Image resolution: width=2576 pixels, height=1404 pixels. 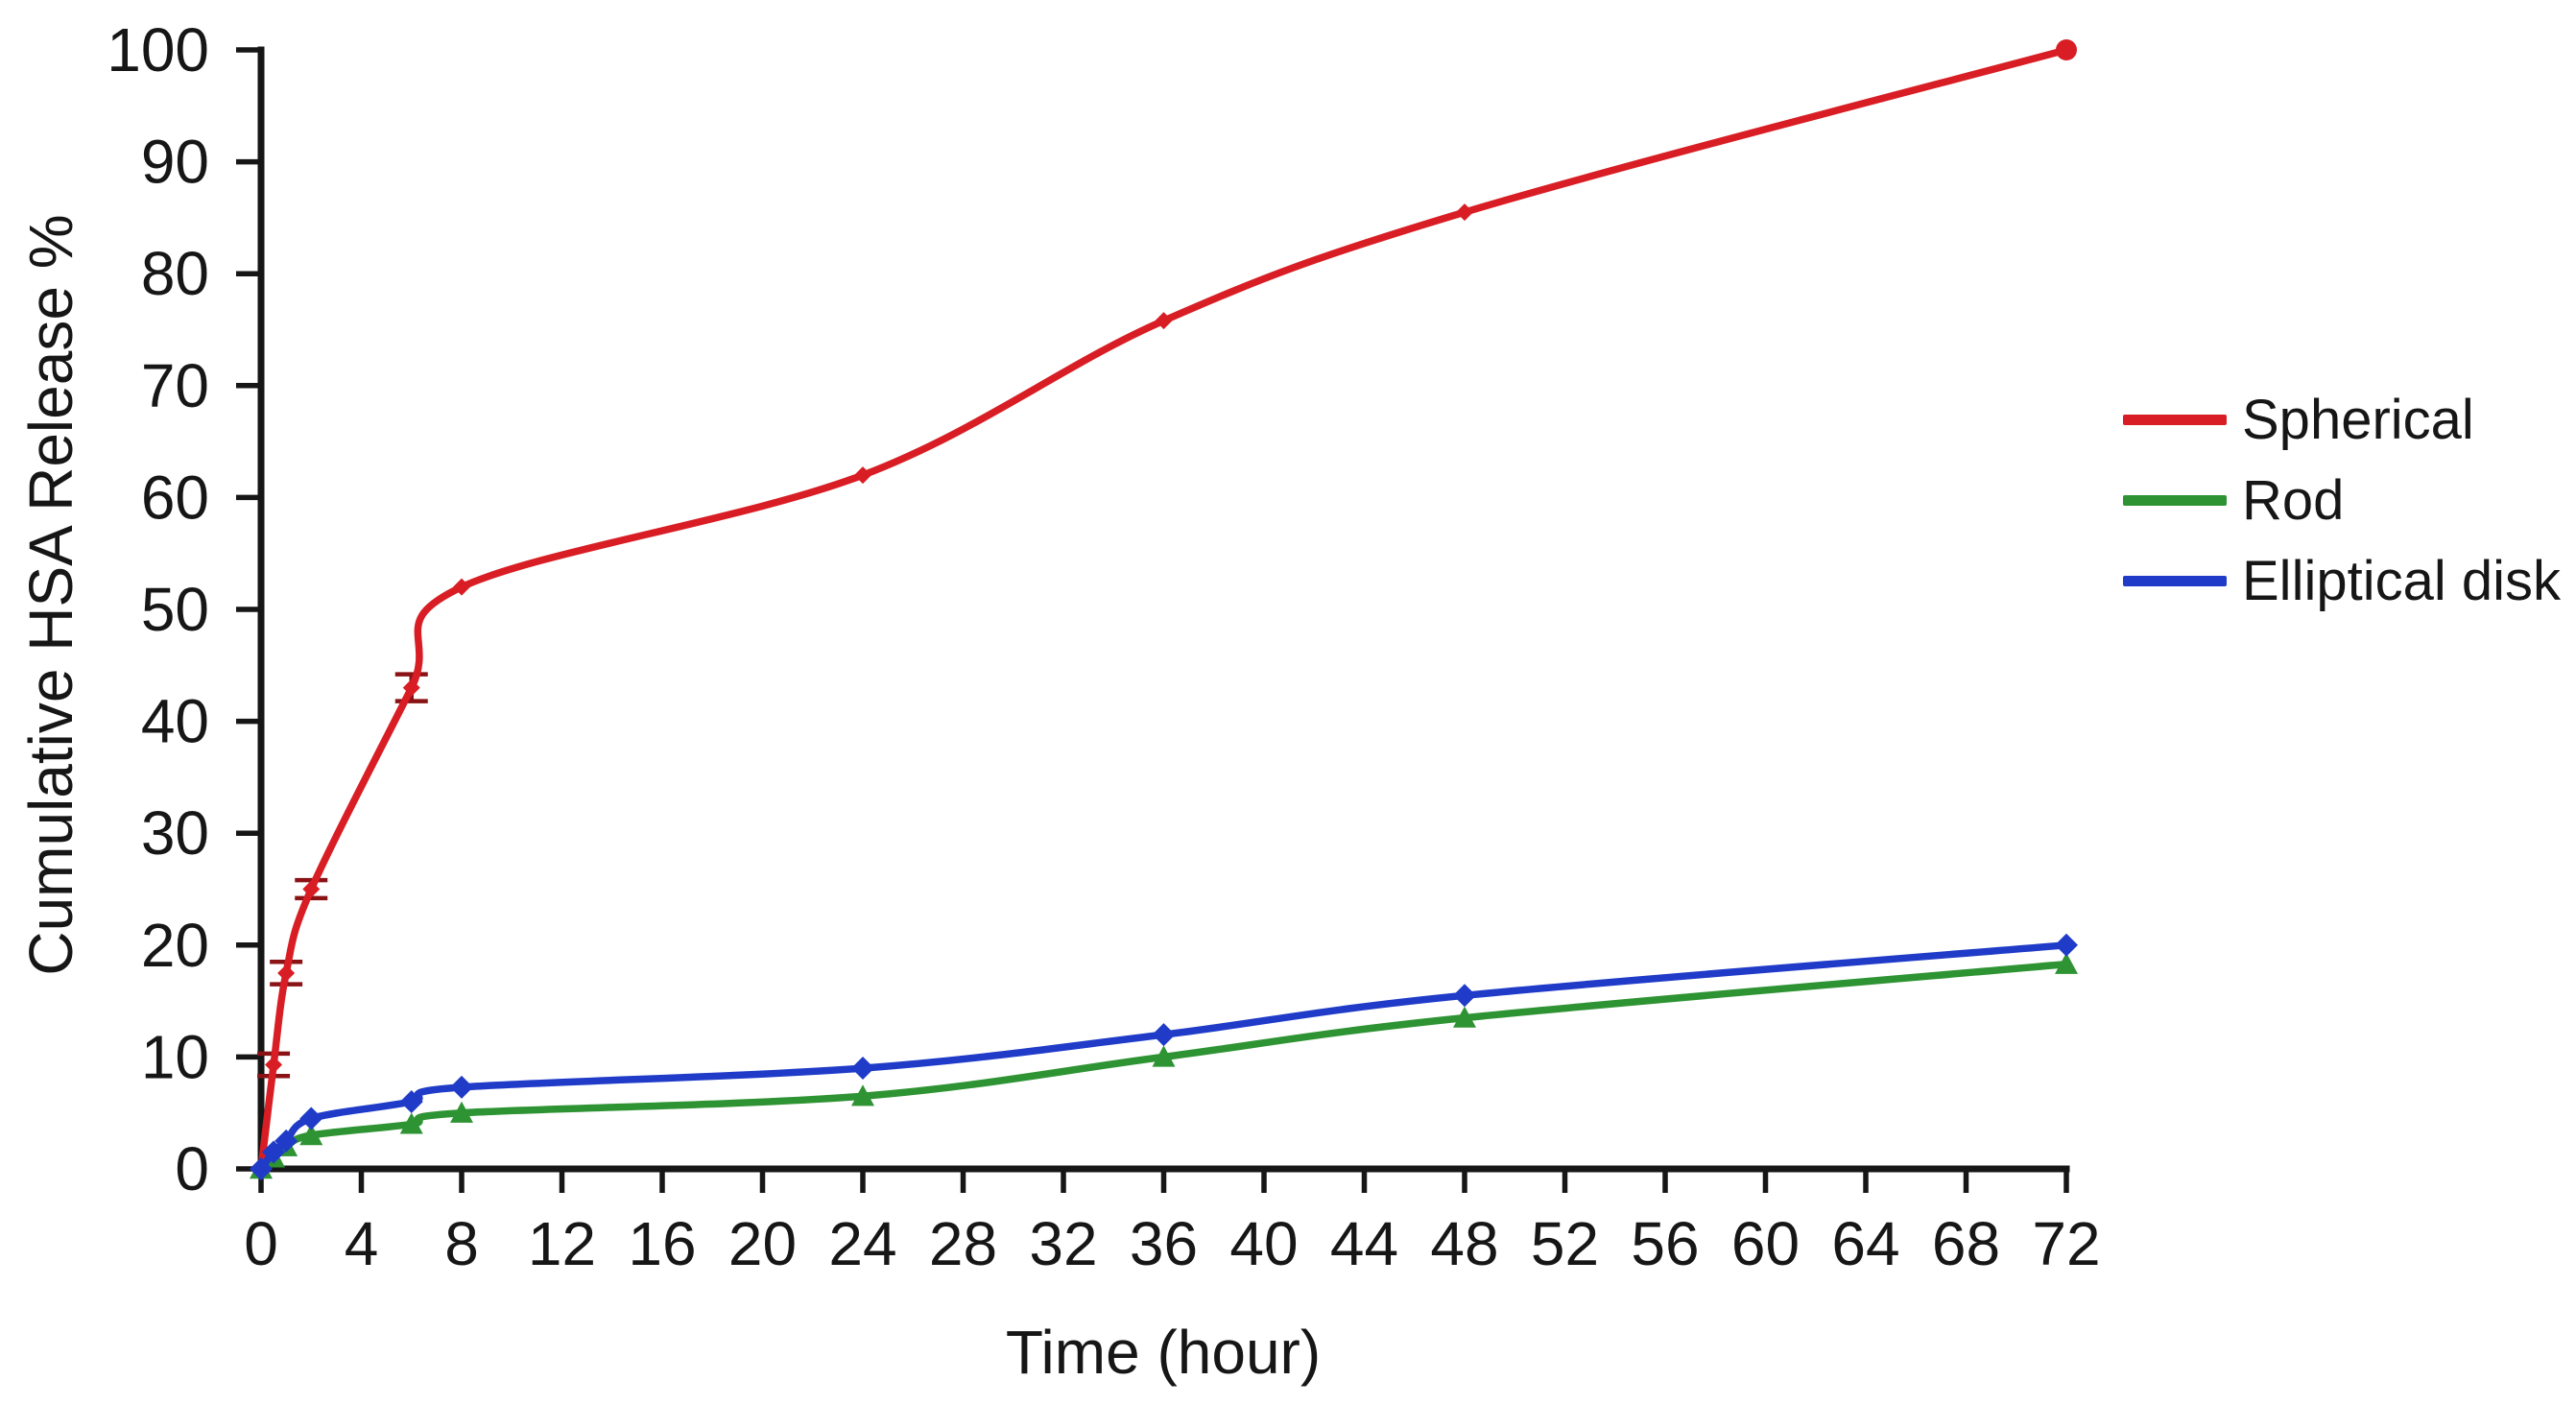 What do you see at coordinates (261, 1243) in the screenshot?
I see `x-tick-label: 0` at bounding box center [261, 1243].